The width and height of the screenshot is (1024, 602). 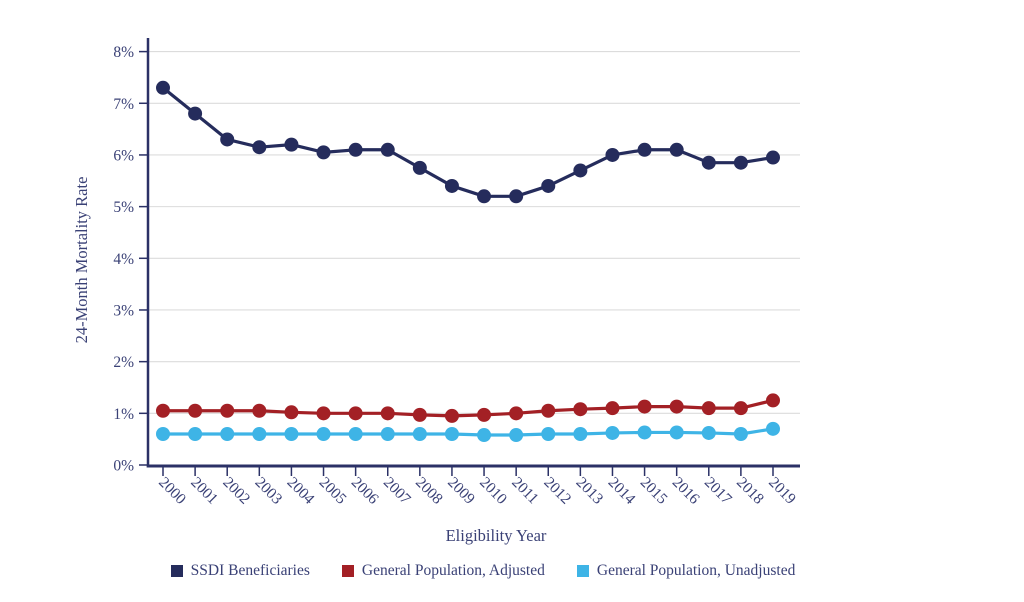 What do you see at coordinates (123, 207) in the screenshot?
I see `y-tick-label: 5%` at bounding box center [123, 207].